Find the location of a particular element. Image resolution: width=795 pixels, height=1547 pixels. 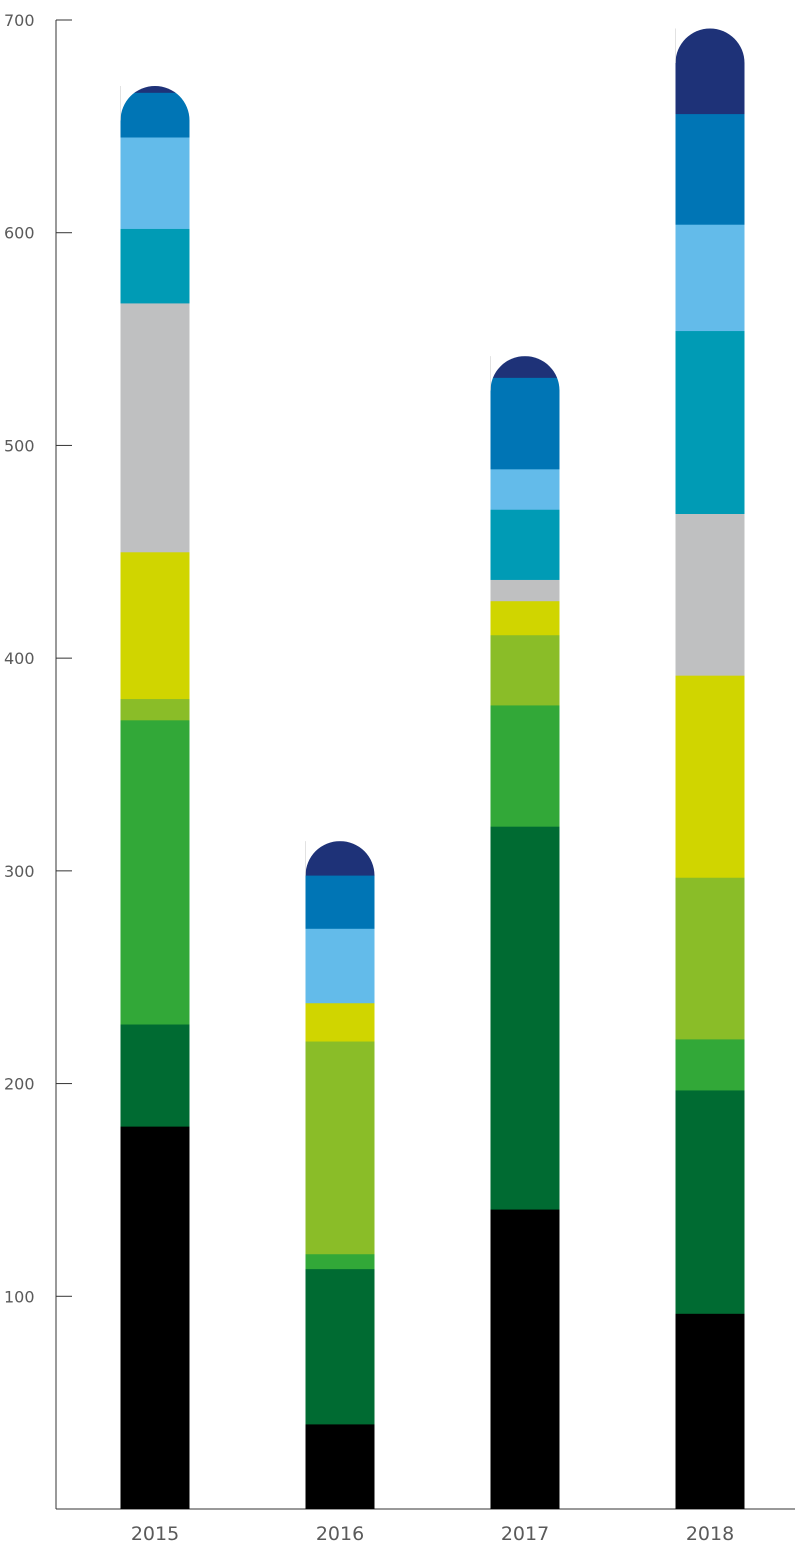

y-tick-label: 500 is located at coordinates (19, 445).